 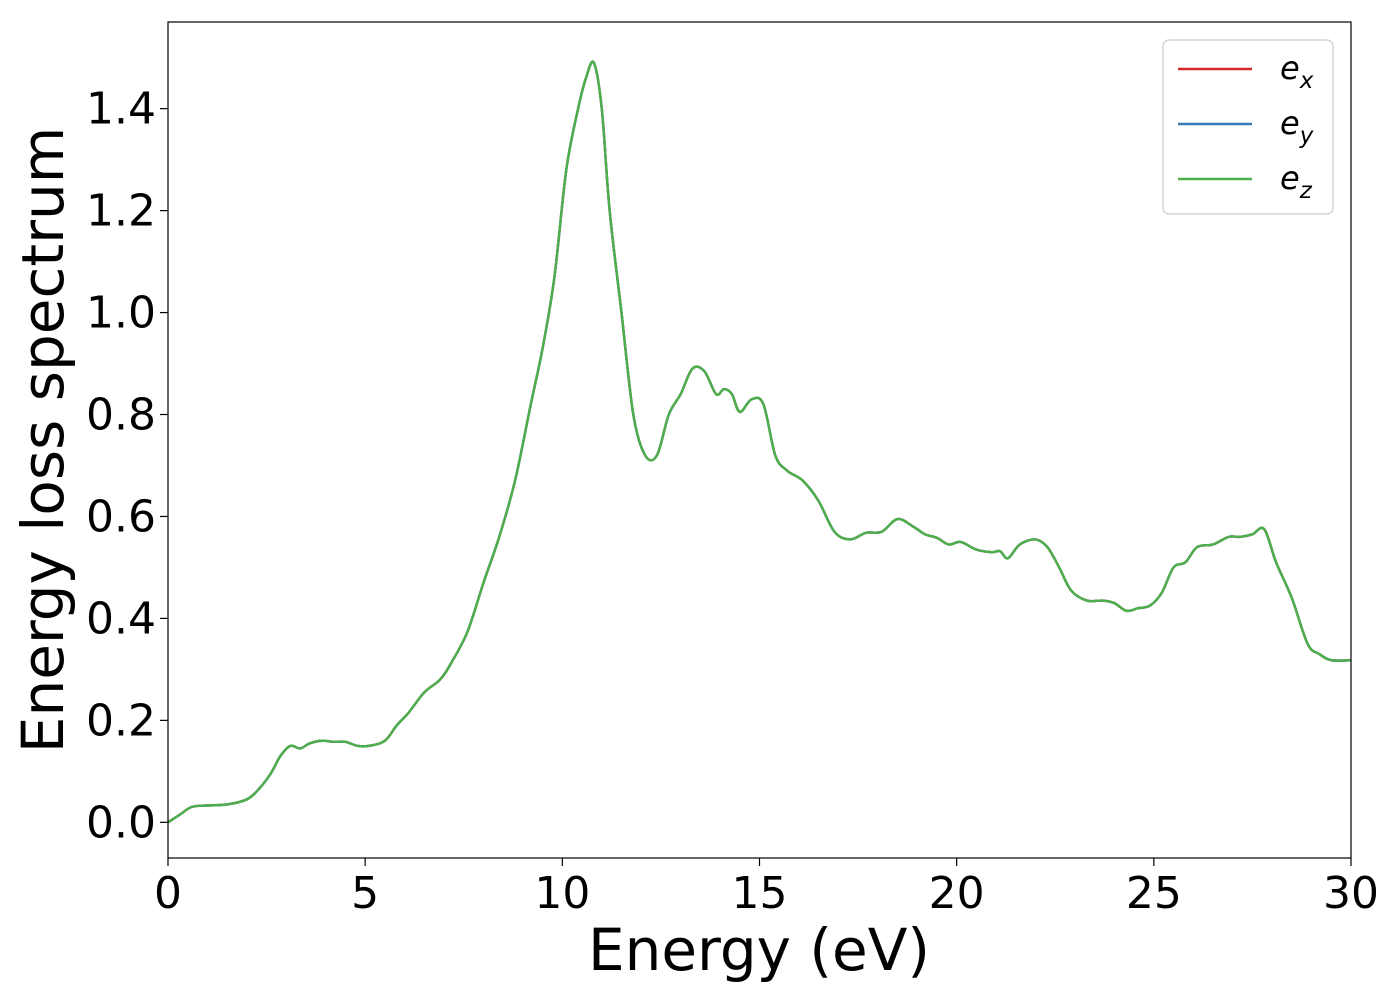 What do you see at coordinates (1306, 81) in the screenshot?
I see `legend-label-sub: x` at bounding box center [1306, 81].